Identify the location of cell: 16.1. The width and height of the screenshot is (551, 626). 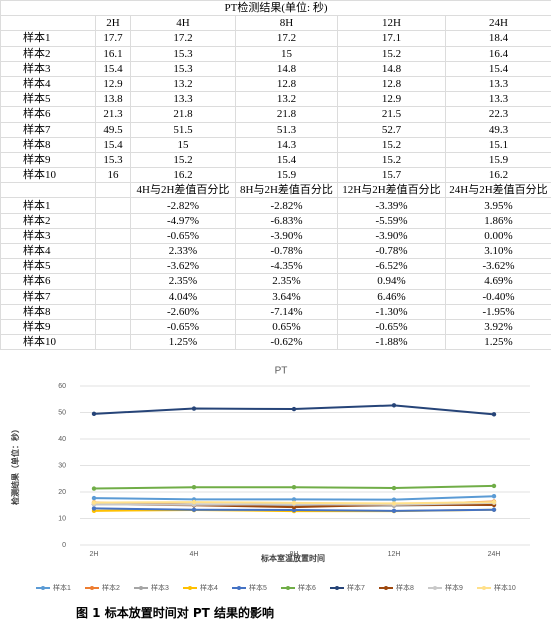
(113, 53).